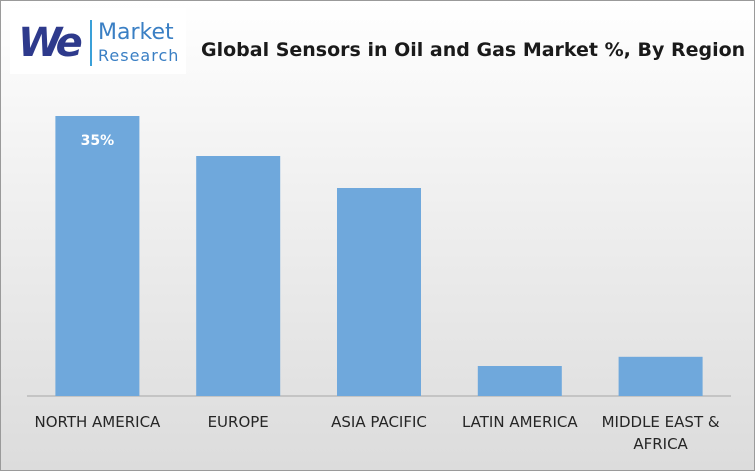 This screenshot has height=471, width=755. Describe the element at coordinates (50, 43) in the screenshot. I see `logo-mark: We` at that location.